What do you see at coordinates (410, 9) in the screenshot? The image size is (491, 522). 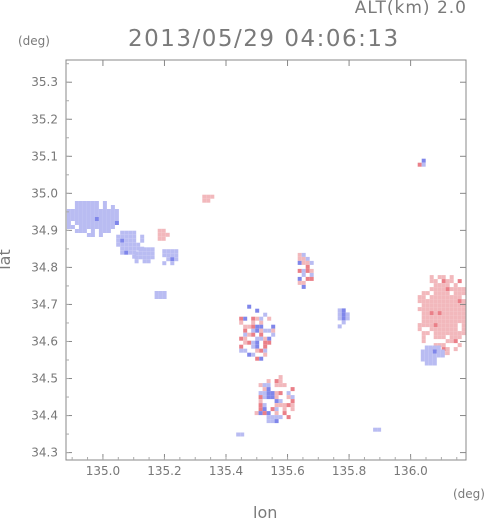 I see `altitude-label: ALT(km) 2.0` at bounding box center [410, 9].